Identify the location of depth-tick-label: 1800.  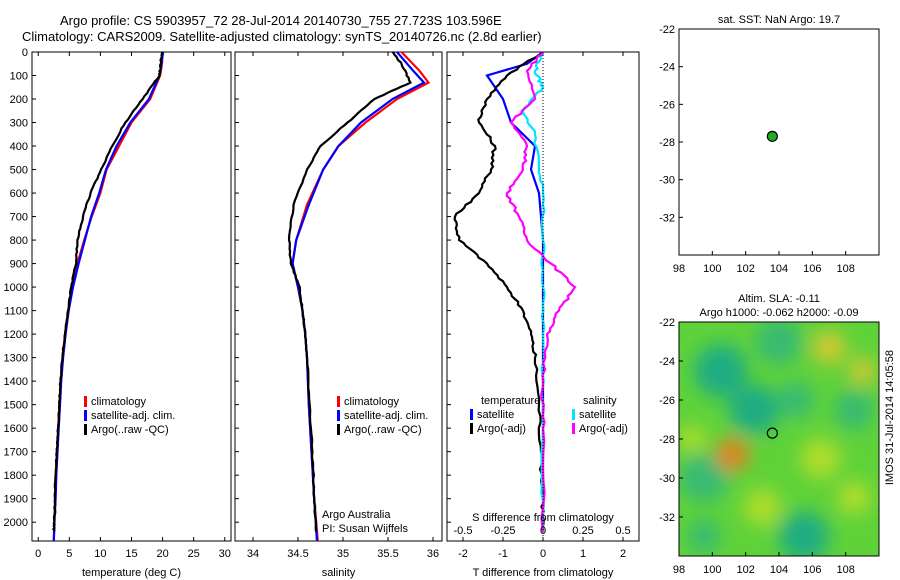
(16, 476).